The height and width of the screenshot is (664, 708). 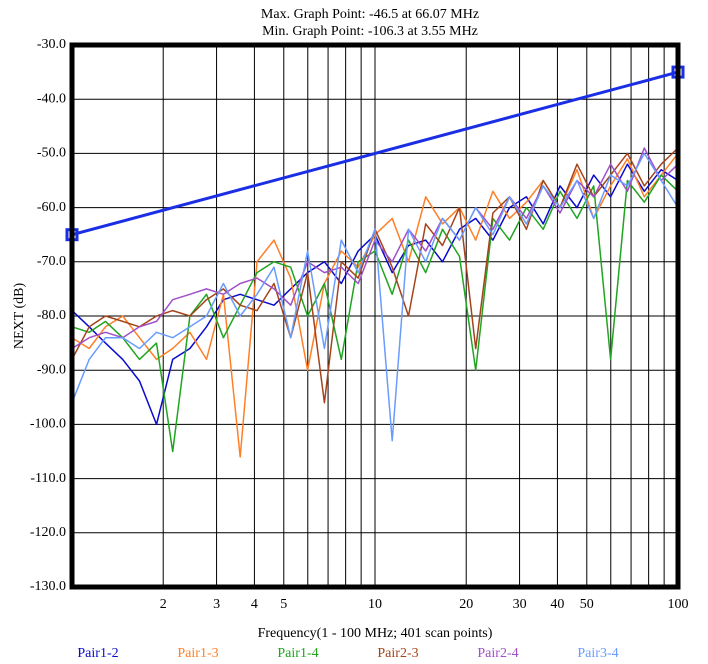 What do you see at coordinates (216, 604) in the screenshot?
I see `x-tick-label: 3` at bounding box center [216, 604].